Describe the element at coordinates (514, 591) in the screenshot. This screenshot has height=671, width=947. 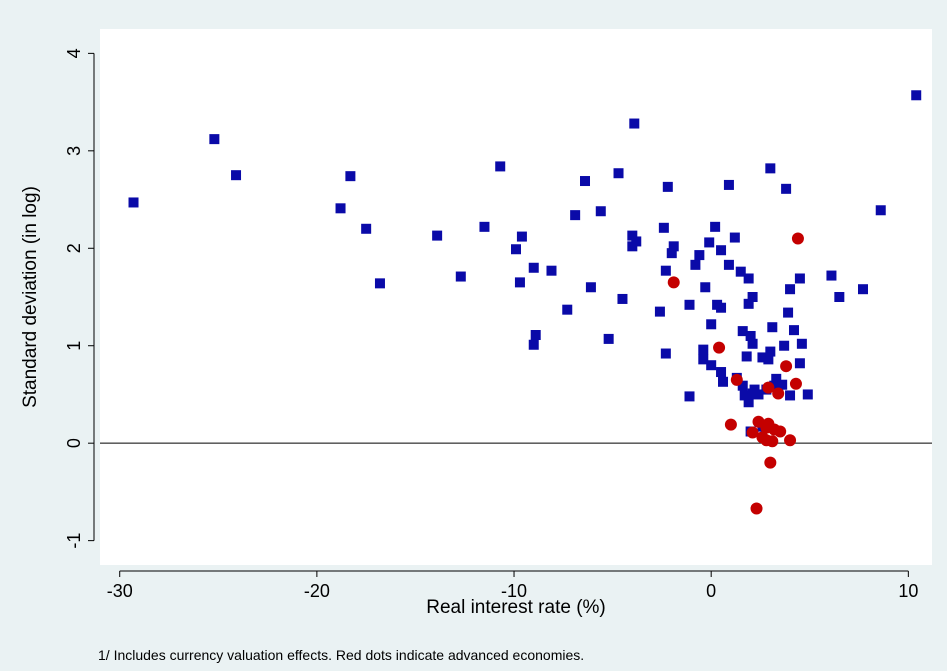
I see `x-tick-label: -10` at that location.